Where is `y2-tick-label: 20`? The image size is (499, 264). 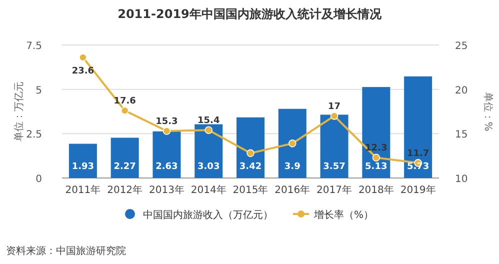
y2-tick-label: 20 is located at coordinates (461, 90).